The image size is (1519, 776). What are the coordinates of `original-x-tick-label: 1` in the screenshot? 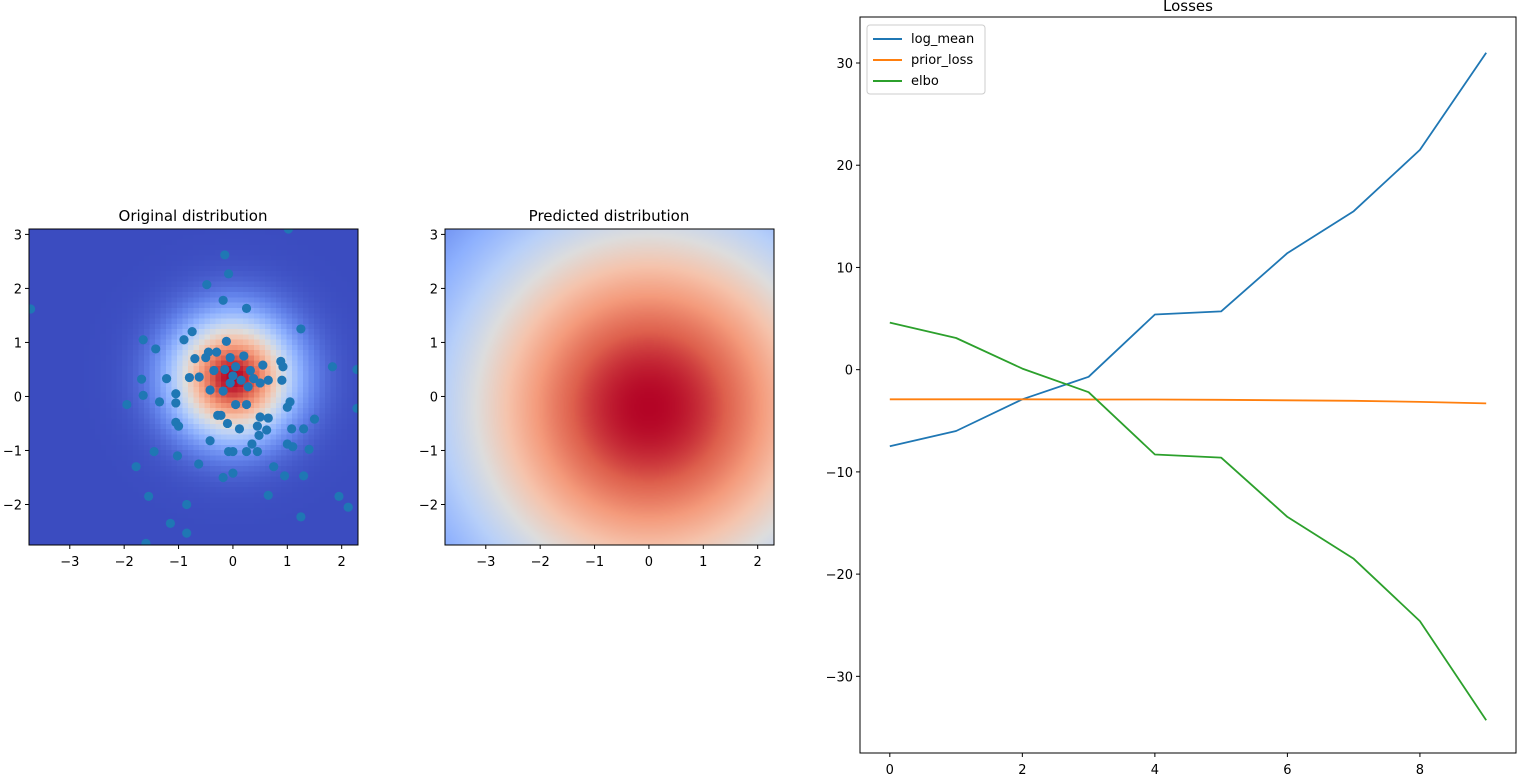 It's located at (287, 562).